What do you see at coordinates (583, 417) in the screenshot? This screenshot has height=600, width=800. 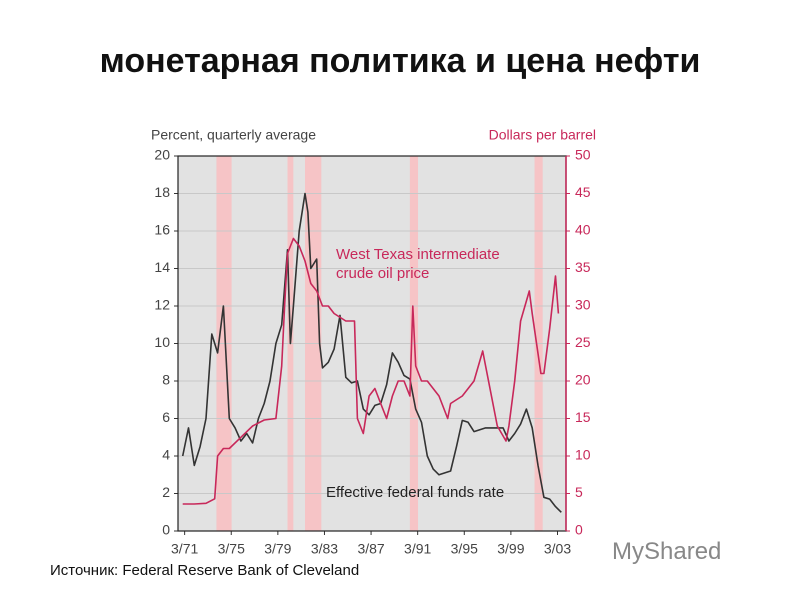 I see `y2-tick-label: 15` at bounding box center [583, 417].